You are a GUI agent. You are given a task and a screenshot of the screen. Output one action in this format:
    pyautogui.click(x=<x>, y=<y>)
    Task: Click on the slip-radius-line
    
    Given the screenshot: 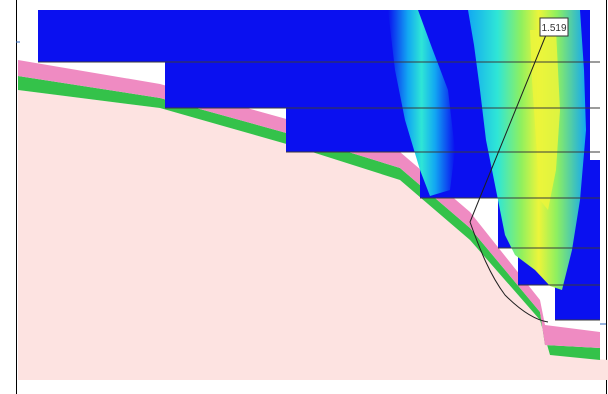 What is the action you would take?
    pyautogui.click(x=509, y=126)
    